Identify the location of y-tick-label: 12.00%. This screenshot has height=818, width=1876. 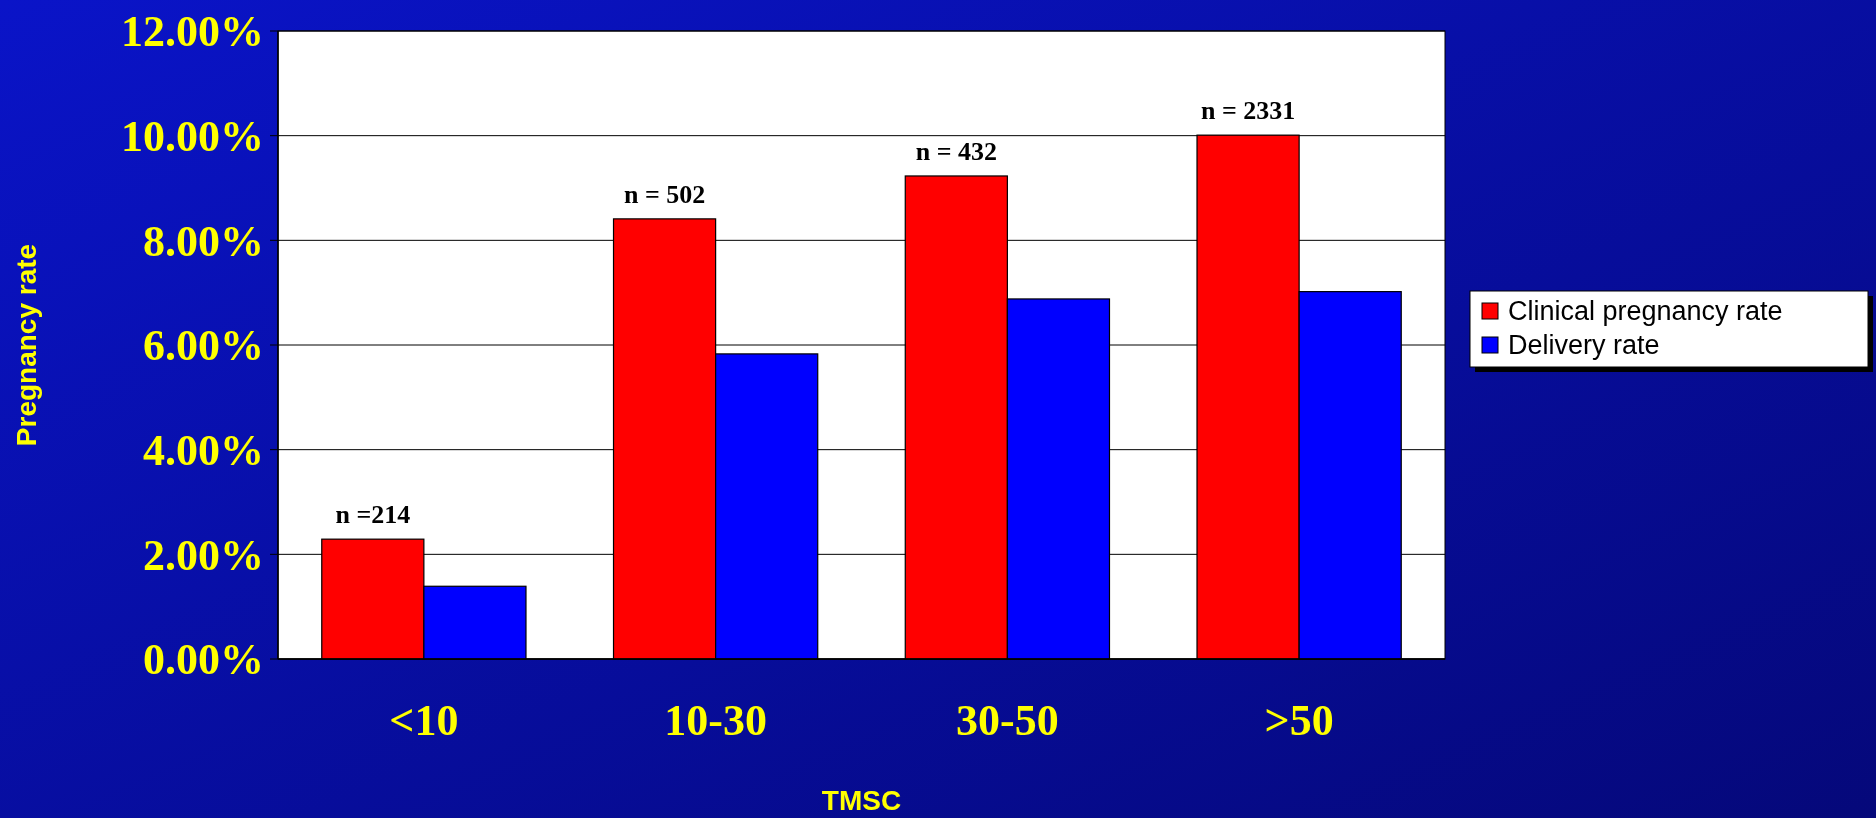
(192, 32).